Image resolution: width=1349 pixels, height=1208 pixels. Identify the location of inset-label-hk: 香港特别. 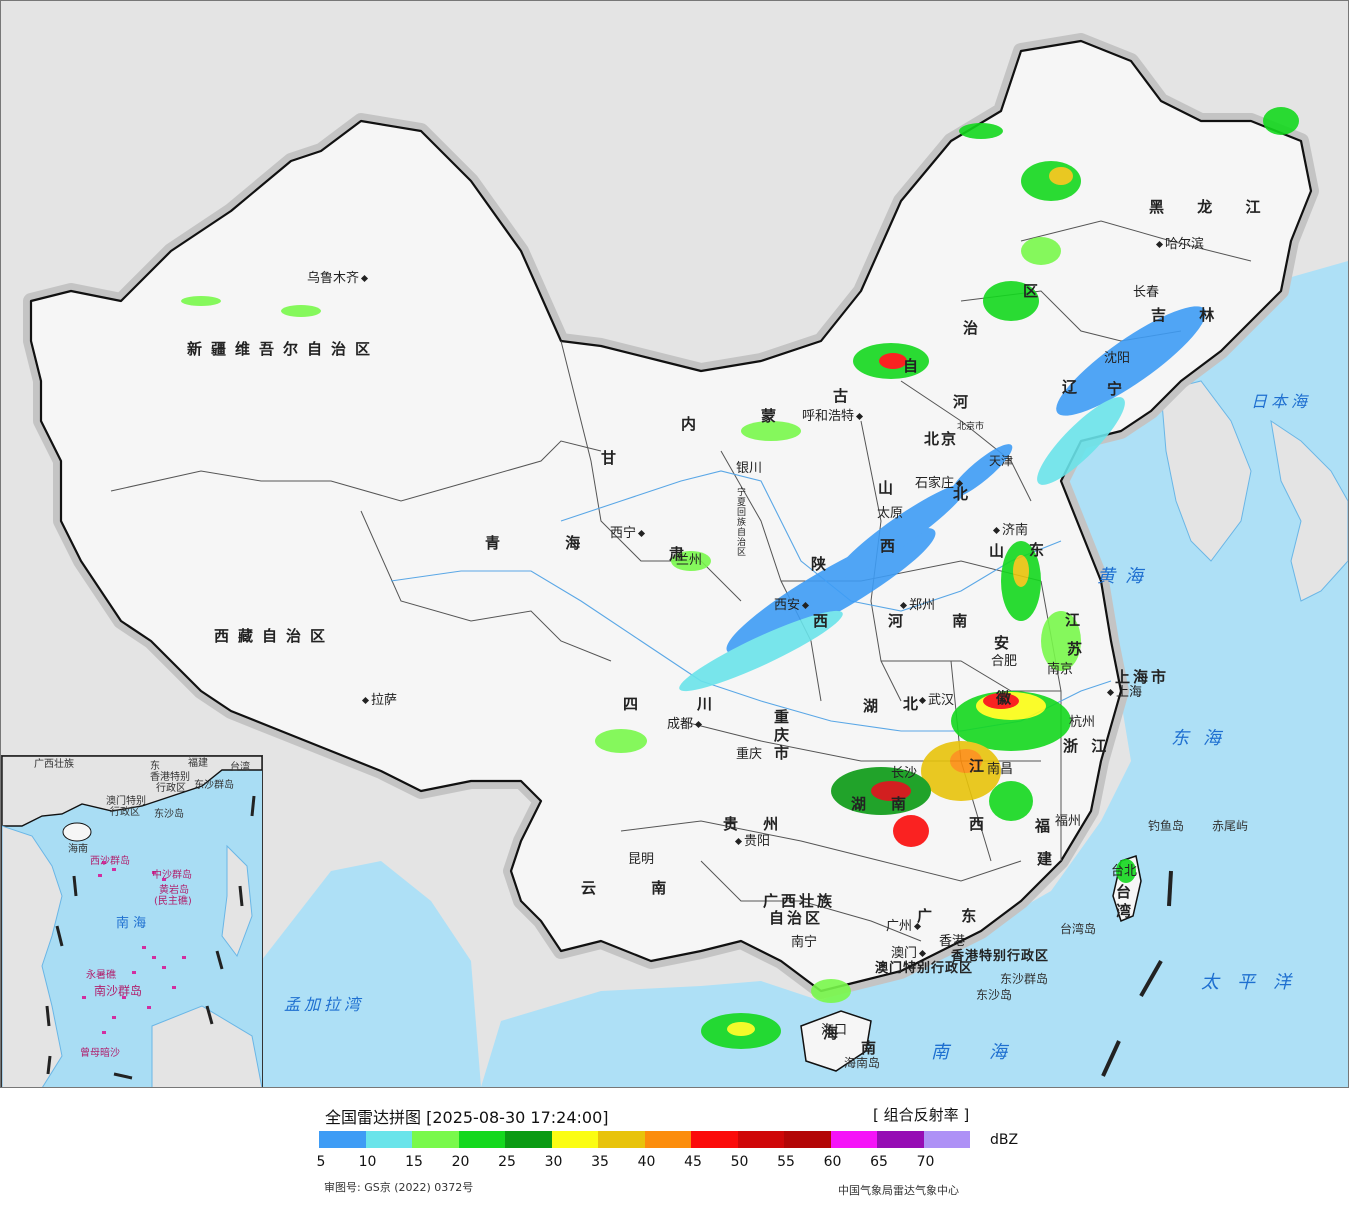
(170, 777).